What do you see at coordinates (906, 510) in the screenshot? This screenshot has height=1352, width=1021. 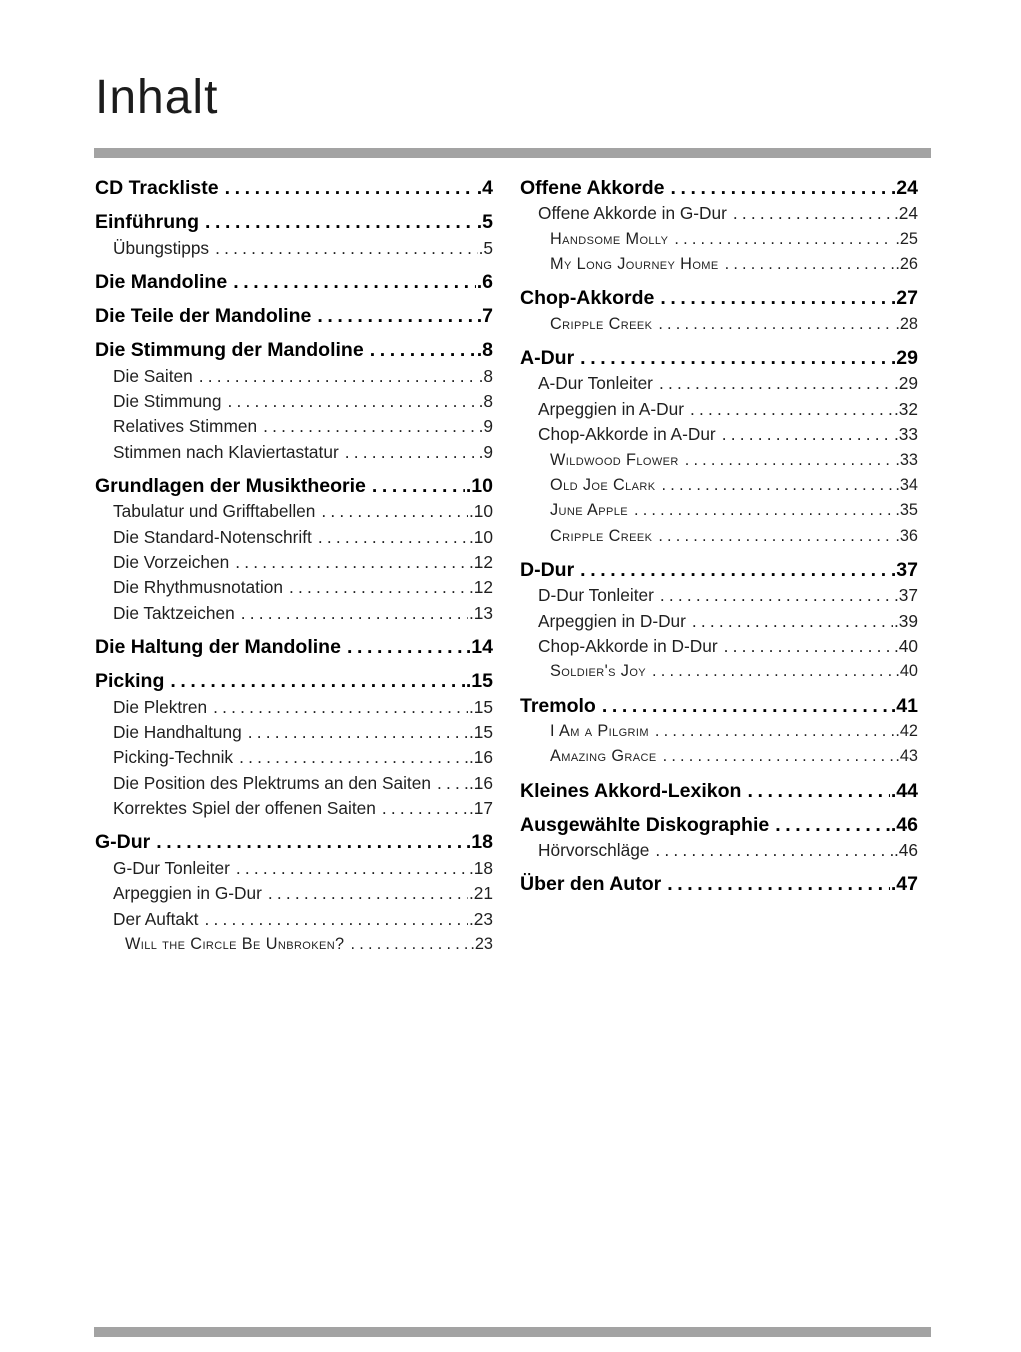 I see `toc-page-number: 35` at bounding box center [906, 510].